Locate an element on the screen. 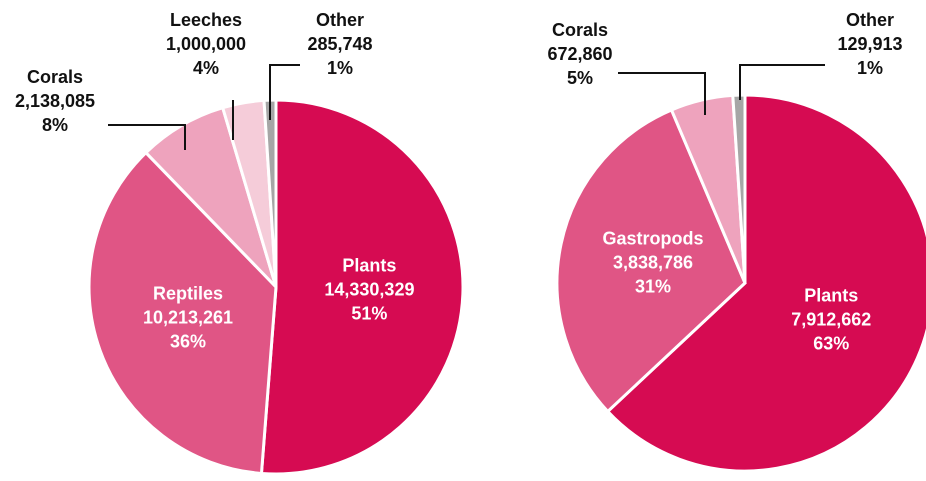 This screenshot has width=926, height=481. slice-label-line: 129,913 is located at coordinates (869, 44).